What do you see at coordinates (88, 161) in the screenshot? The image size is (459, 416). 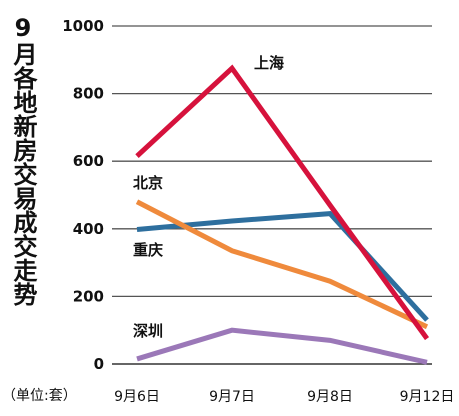 I see `y-tick-label: 600` at bounding box center [88, 161].